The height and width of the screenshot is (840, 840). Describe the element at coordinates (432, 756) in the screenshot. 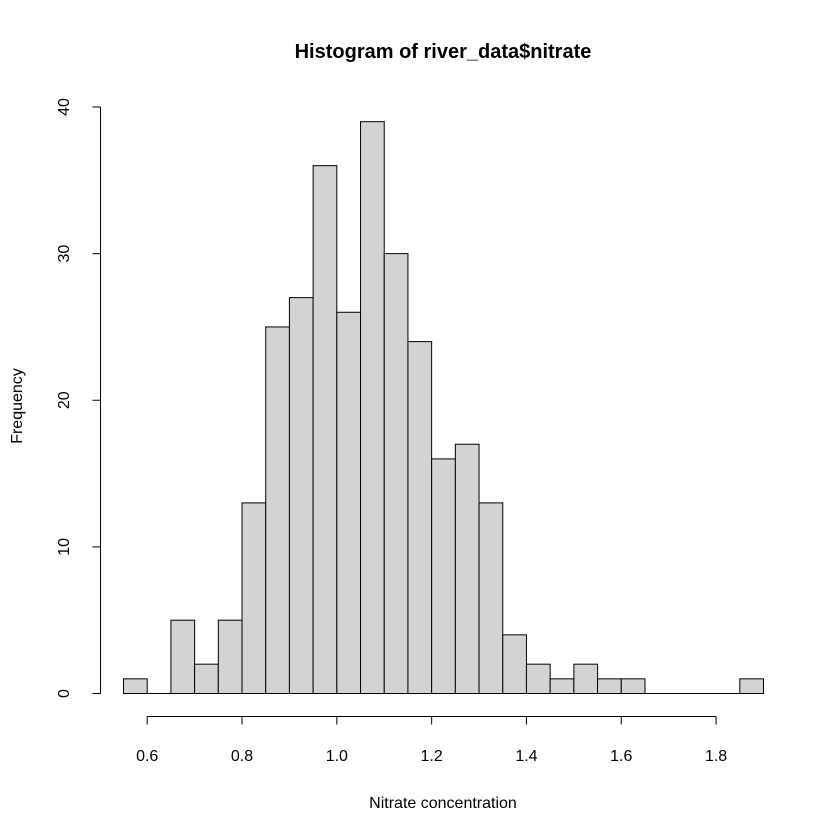

I see `x-tick-label: 1.2` at that location.